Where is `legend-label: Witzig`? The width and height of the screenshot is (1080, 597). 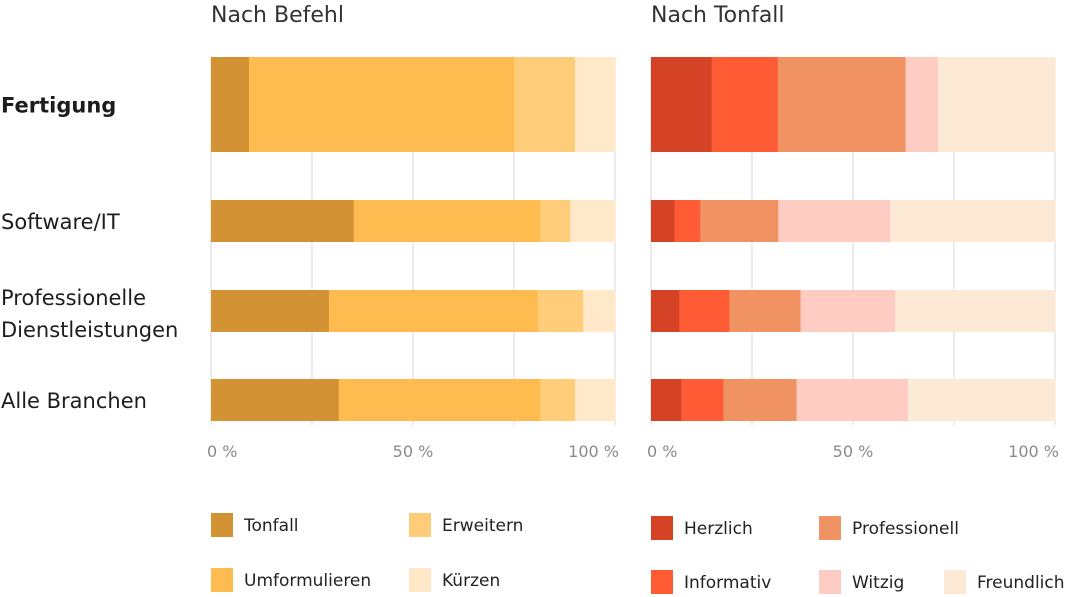
legend-label: Witzig is located at coordinates (878, 583).